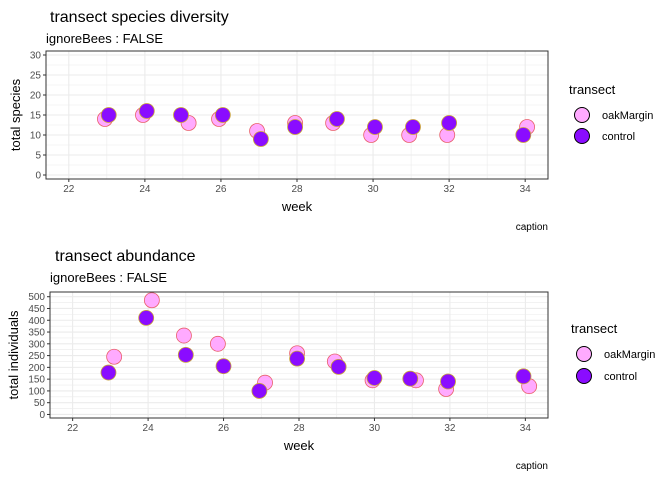  What do you see at coordinates (36, 356) in the screenshot?
I see `y-tick-label: 250` at bounding box center [36, 356].